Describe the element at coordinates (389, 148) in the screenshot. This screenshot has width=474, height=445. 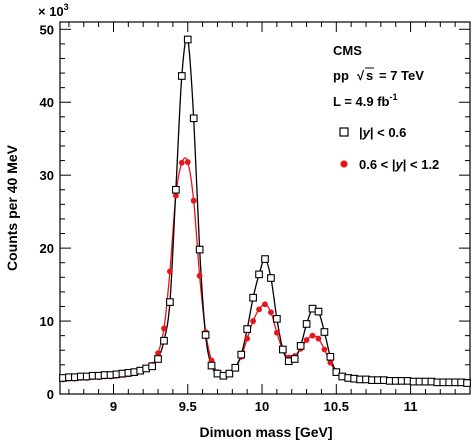
I see `legend: |y| < 0.6 0.6 < |y| < 1.2` at that location.